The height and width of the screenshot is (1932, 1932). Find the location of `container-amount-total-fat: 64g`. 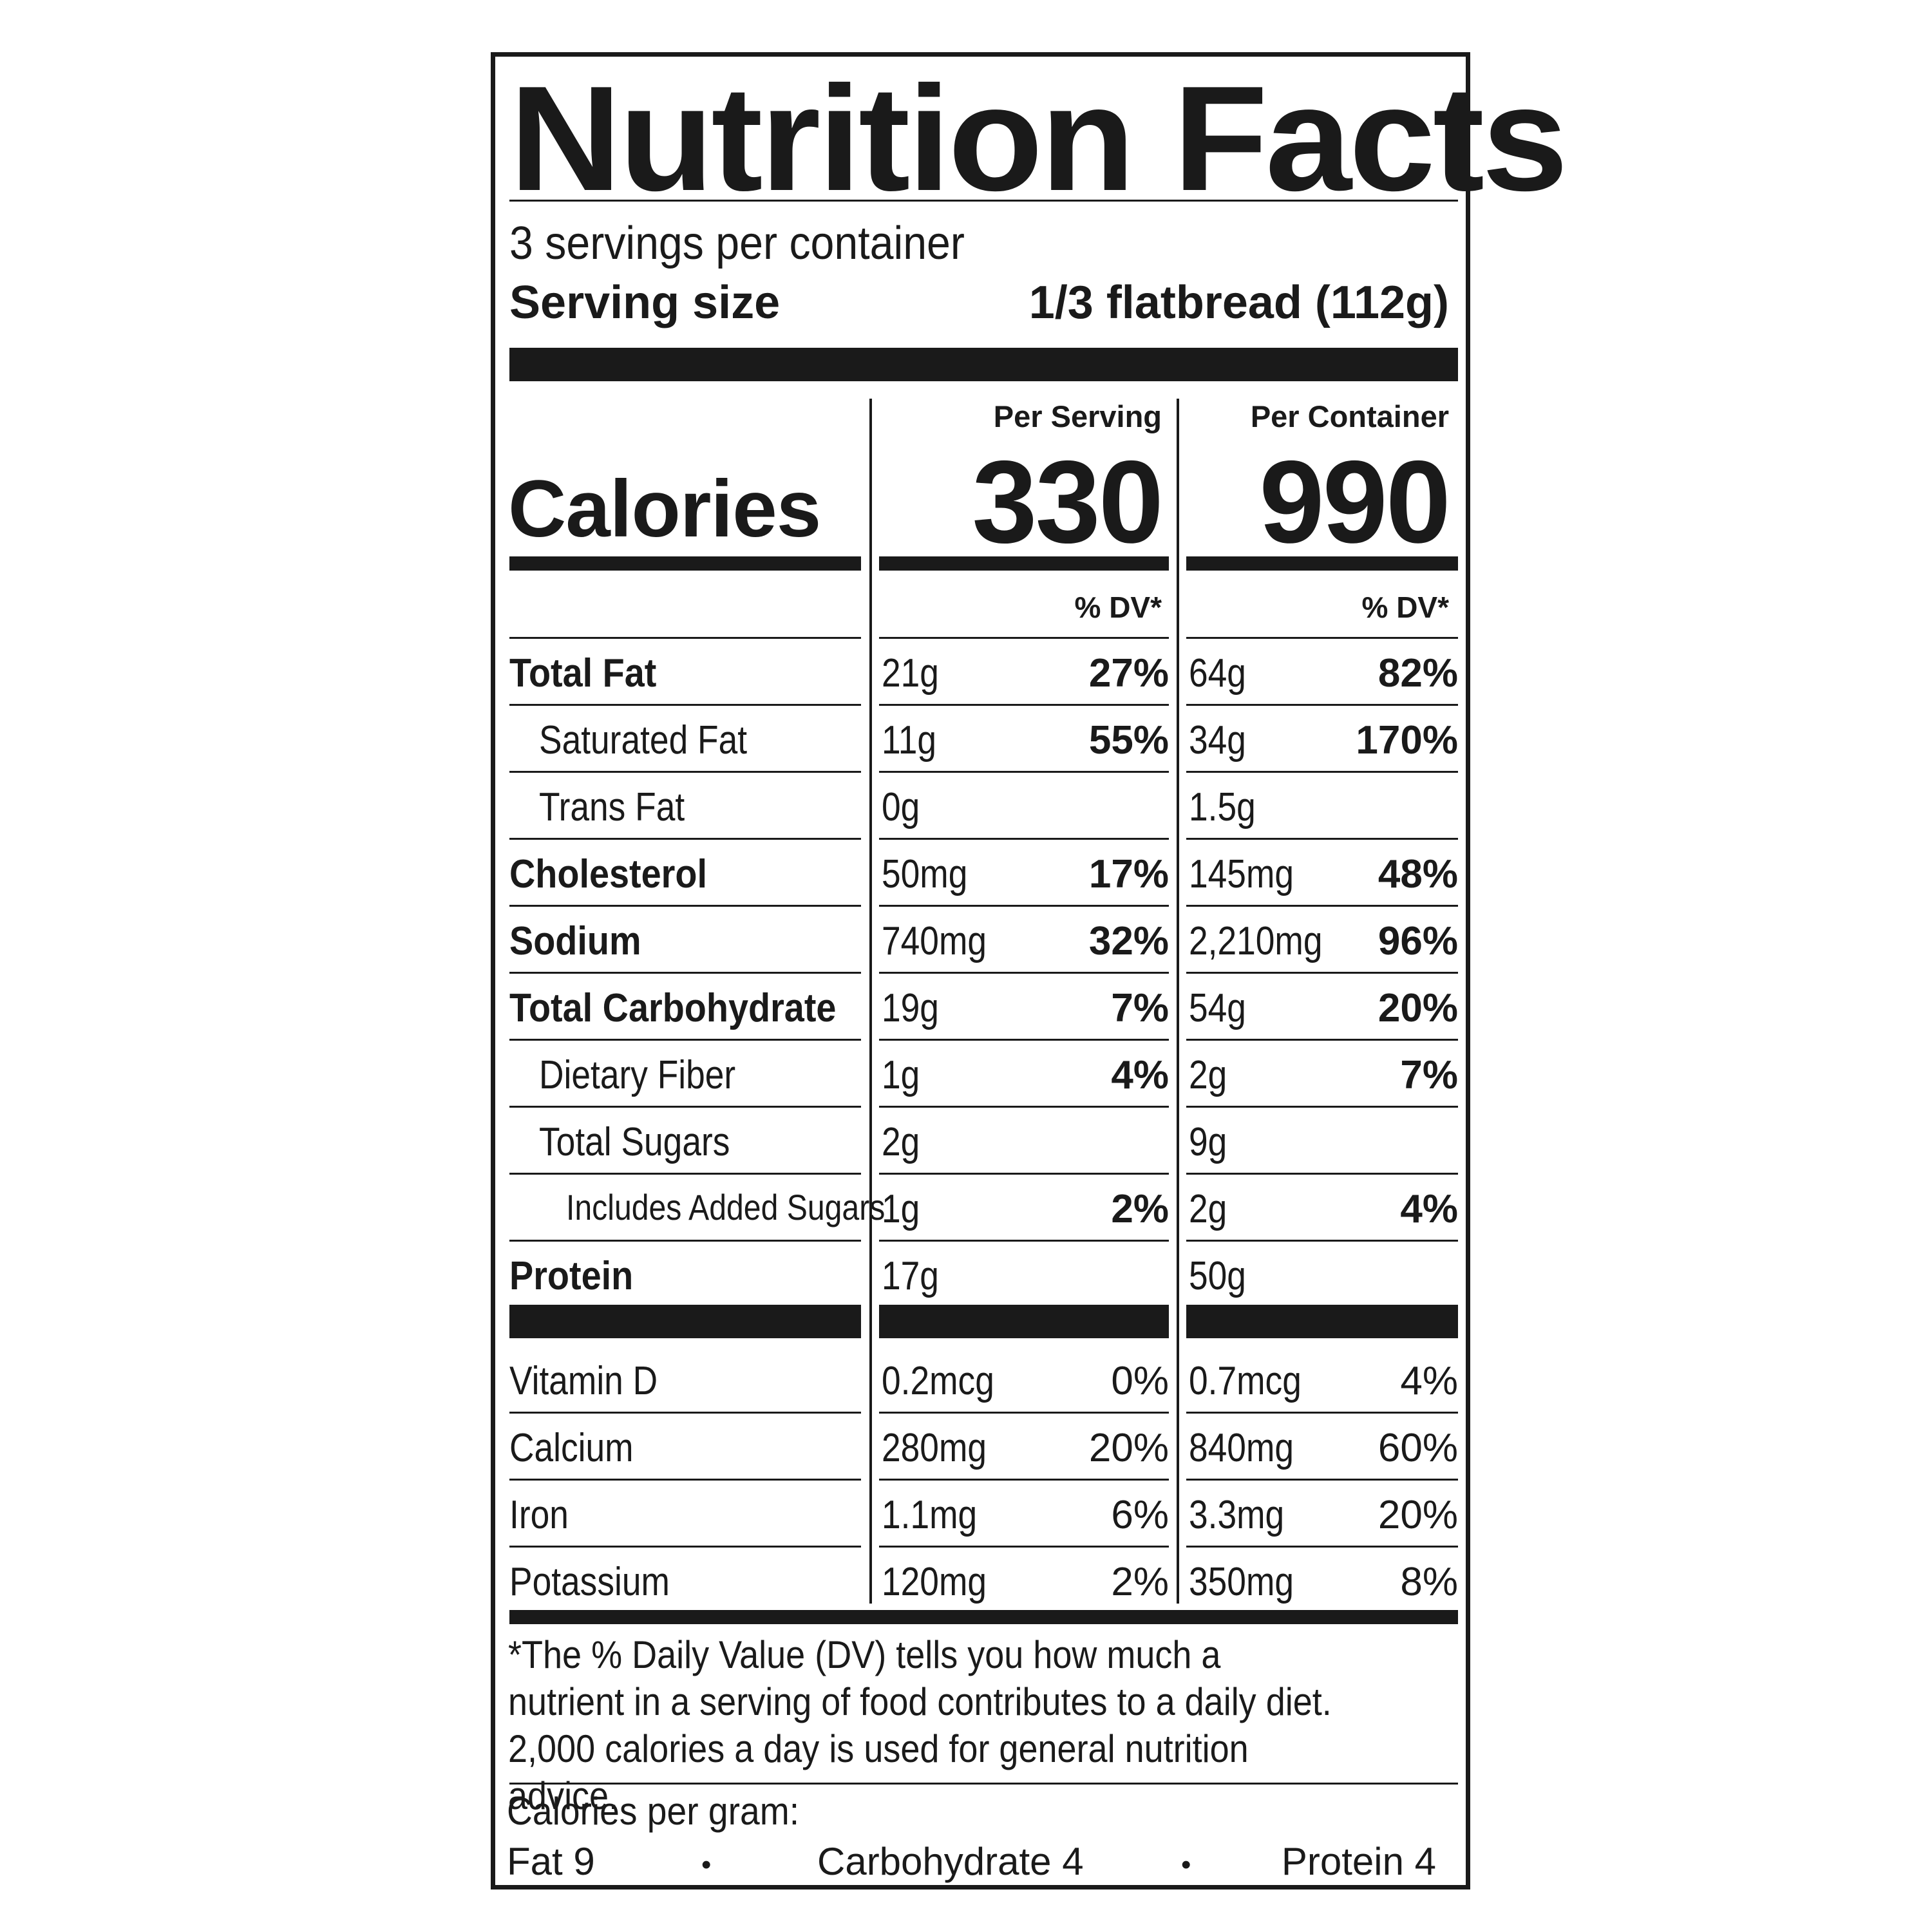

container-amount-total-fat: 64g is located at coordinates (1218, 674).